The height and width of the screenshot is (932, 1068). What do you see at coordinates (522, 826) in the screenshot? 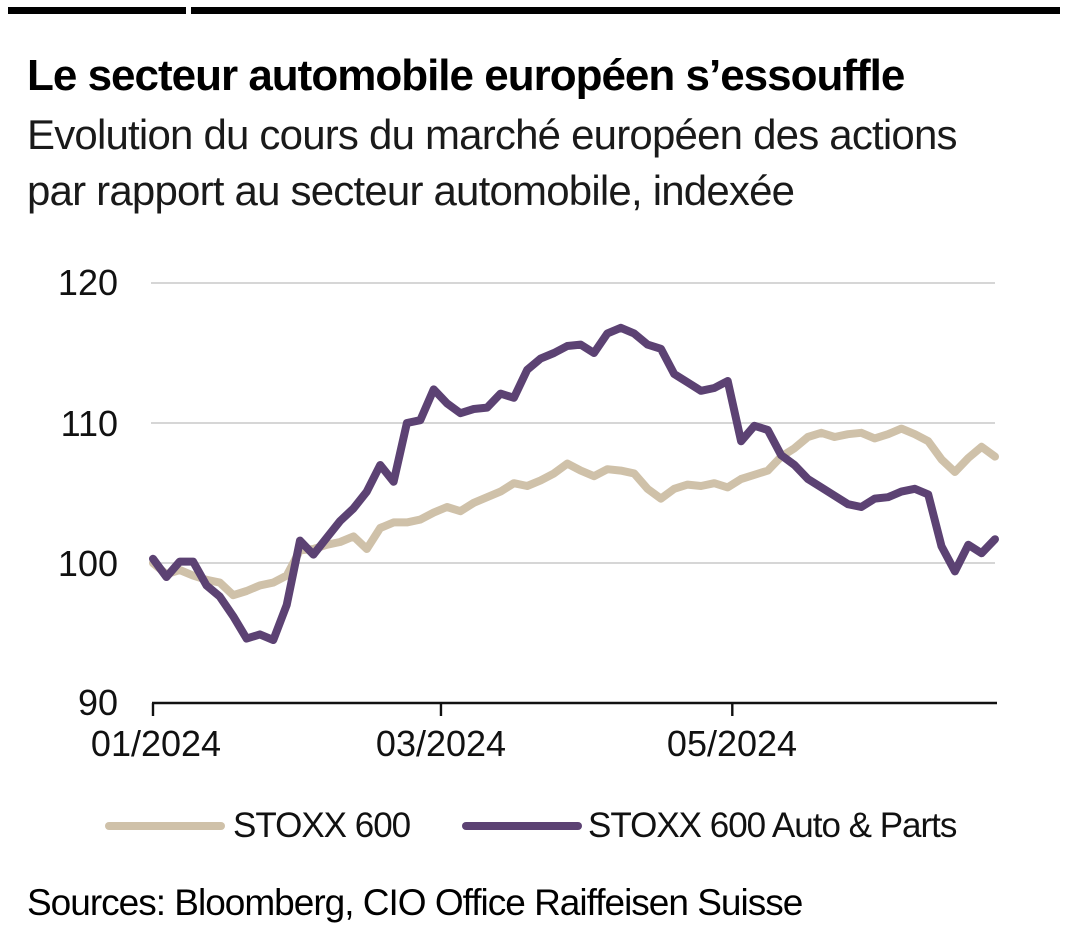
I see `legend-swatch-stoxx600-auto-parts` at bounding box center [522, 826].